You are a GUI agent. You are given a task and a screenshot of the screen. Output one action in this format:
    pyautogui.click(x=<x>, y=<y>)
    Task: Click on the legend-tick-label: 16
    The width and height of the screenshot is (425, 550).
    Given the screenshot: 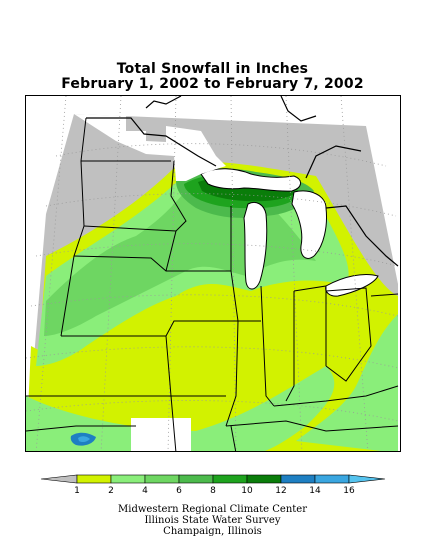 What is the action you would take?
    pyautogui.click(x=349, y=491)
    